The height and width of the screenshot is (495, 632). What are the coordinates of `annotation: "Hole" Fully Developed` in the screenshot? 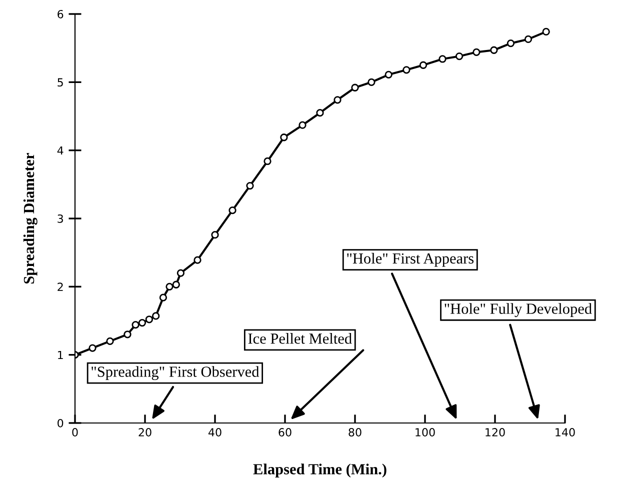 It's located at (518, 310).